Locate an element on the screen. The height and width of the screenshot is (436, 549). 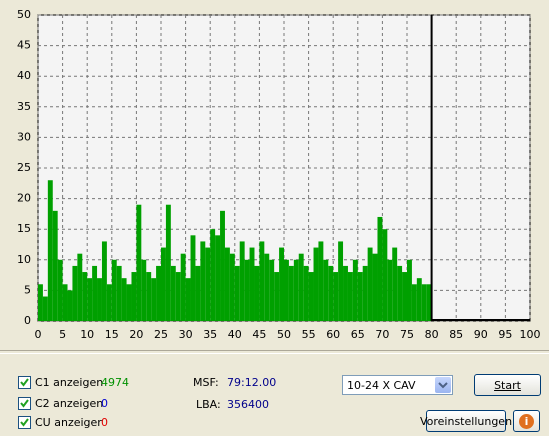
y-tick-label: 50 is located at coordinates (24, 14).